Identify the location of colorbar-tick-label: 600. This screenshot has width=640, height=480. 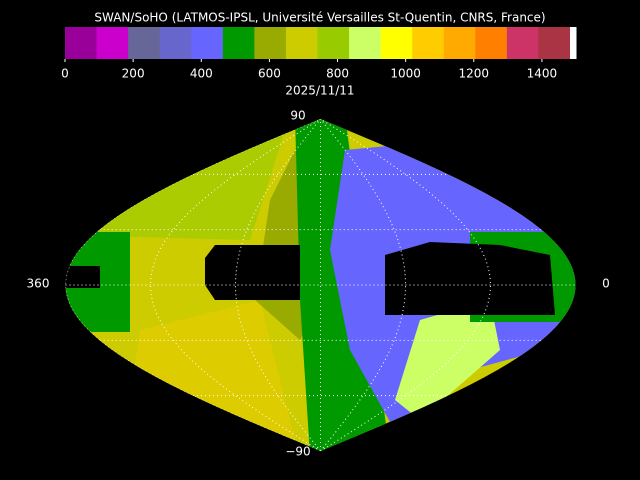
(269, 74).